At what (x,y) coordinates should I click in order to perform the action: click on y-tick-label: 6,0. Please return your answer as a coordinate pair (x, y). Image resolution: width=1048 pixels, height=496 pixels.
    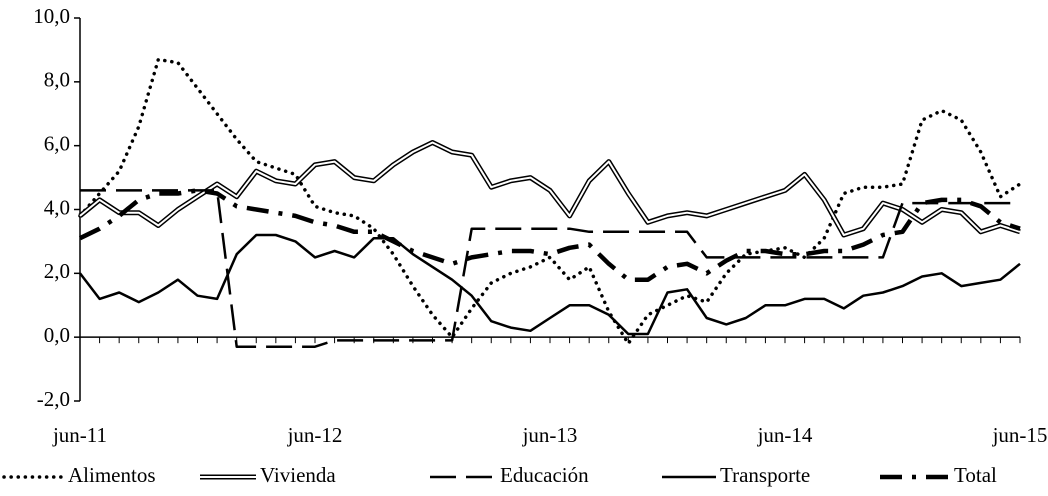
    Looking at the image, I should click on (57, 143).